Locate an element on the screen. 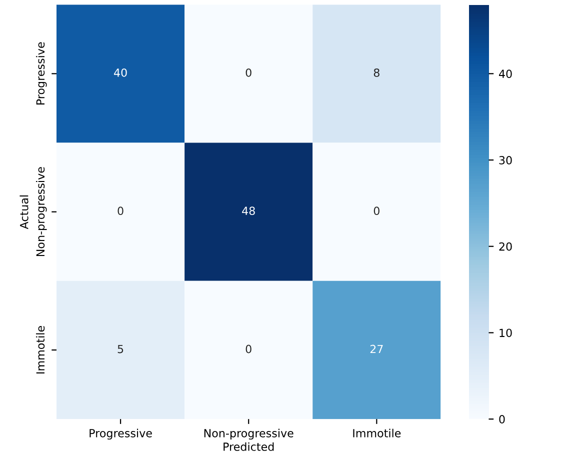 This screenshot has height=458, width=565. y-tick-label: Immotile is located at coordinates (40, 350).